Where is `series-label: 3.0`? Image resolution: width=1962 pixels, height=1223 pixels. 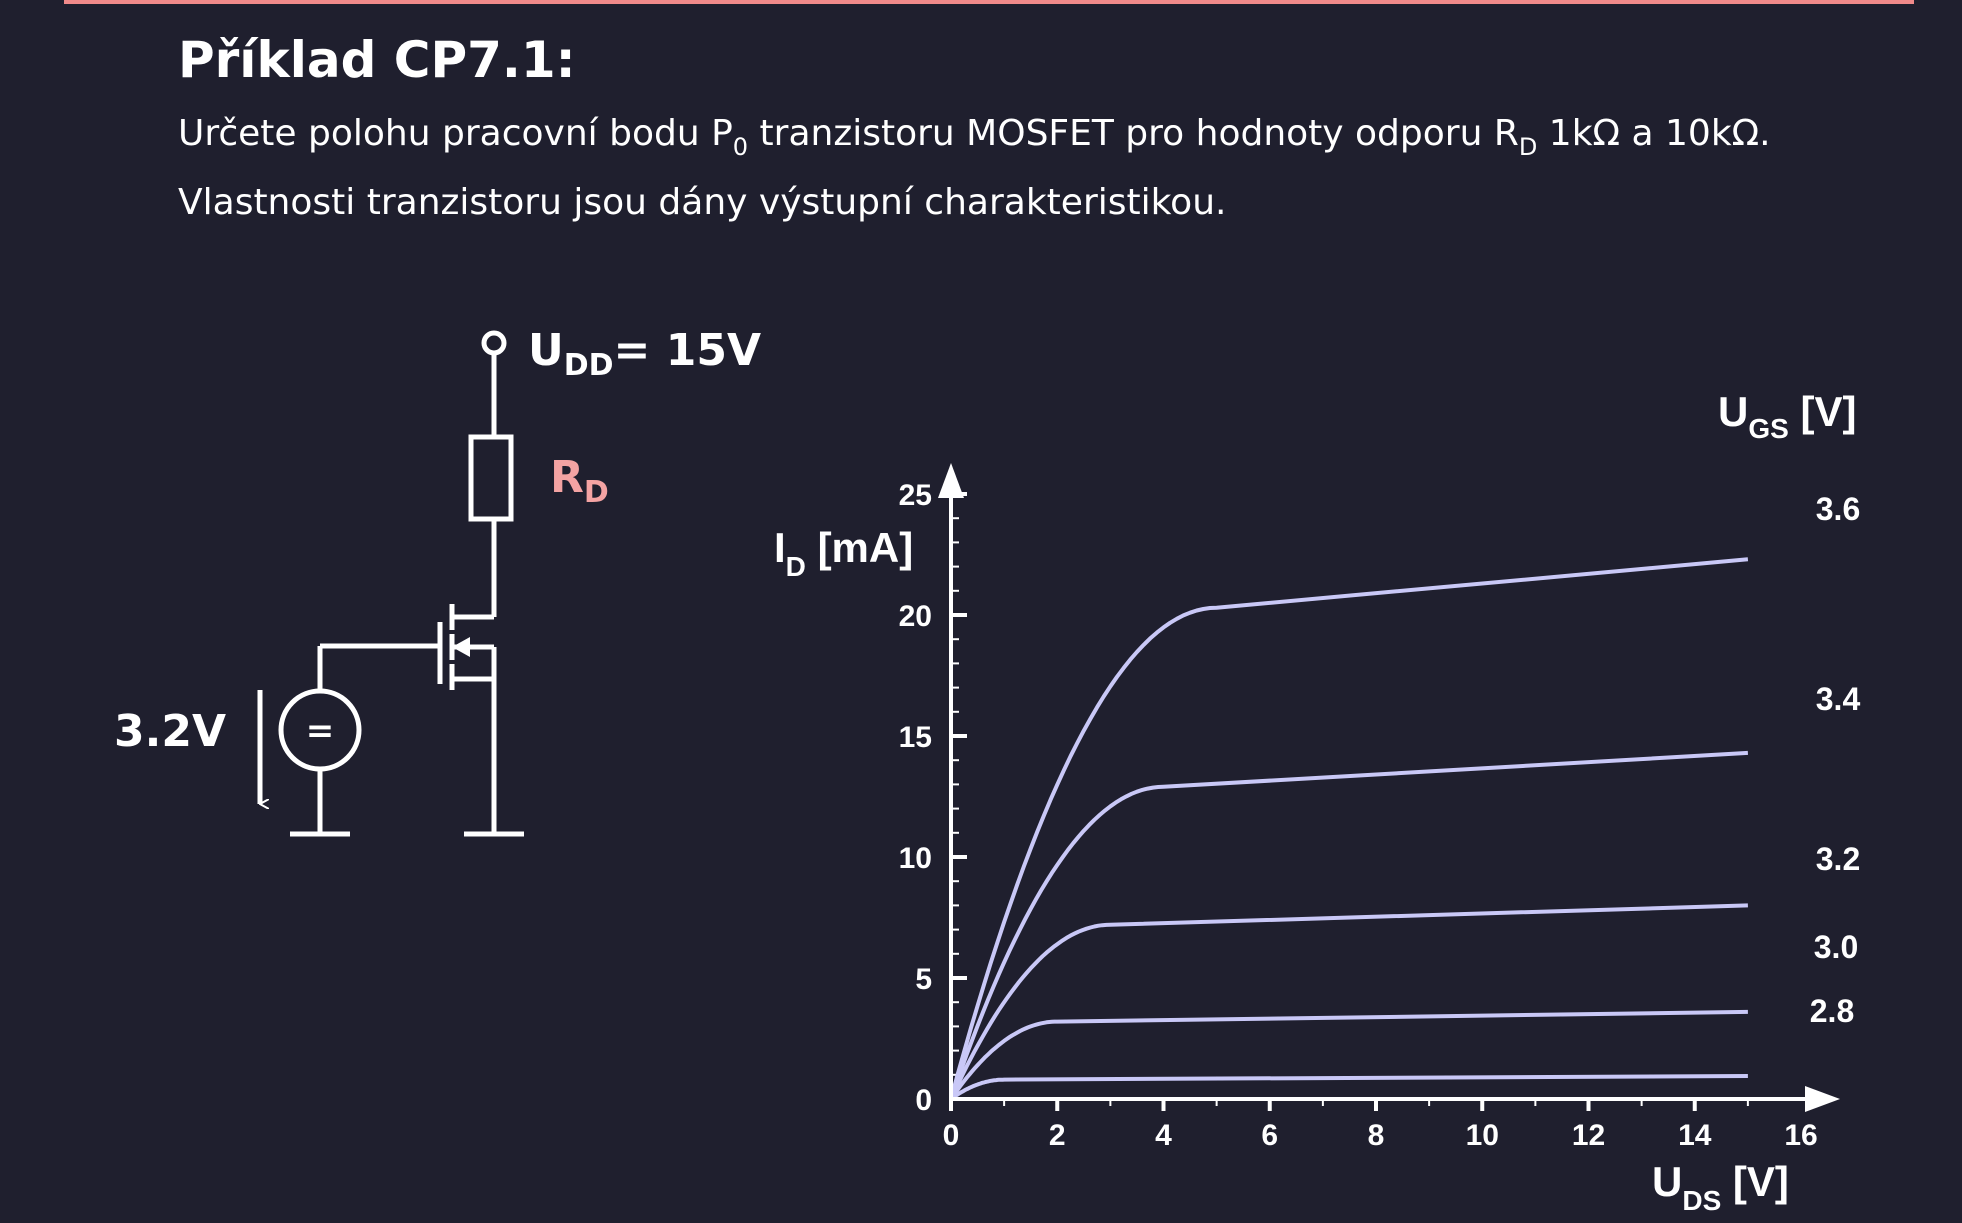 series-label: 3.0 is located at coordinates (1836, 947).